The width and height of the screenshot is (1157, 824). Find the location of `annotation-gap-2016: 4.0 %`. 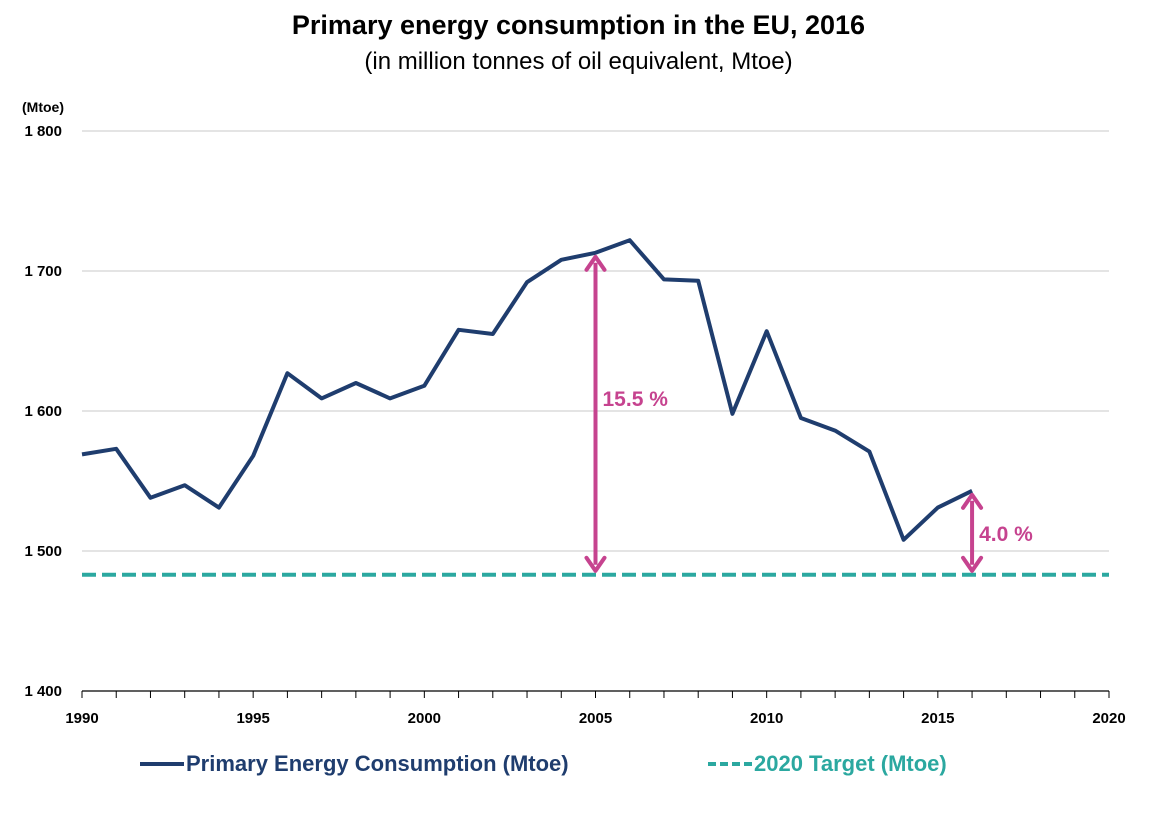

annotation-gap-2016: 4.0 % is located at coordinates (997, 532).